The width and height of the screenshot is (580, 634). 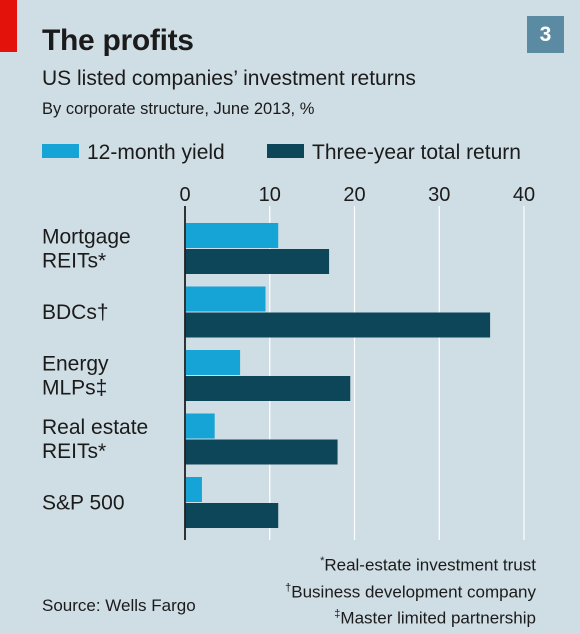 I want to click on category-label-2: Energy MLPs‡, so click(x=75, y=376).